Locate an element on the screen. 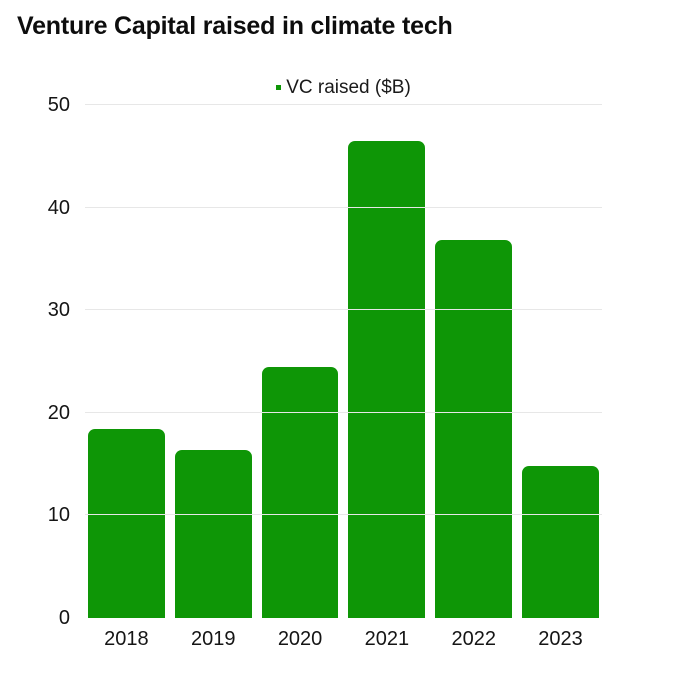  x-tick-label-2022: 2022 is located at coordinates (473, 639).